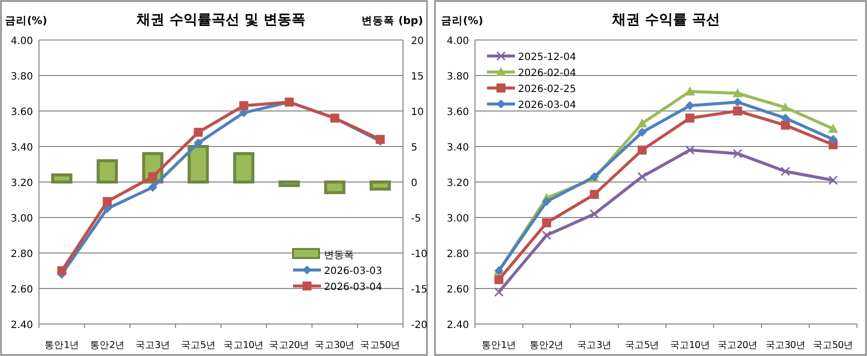  What do you see at coordinates (547, 57) in the screenshot?
I see `legend-label: 2025-12-04` at bounding box center [547, 57].